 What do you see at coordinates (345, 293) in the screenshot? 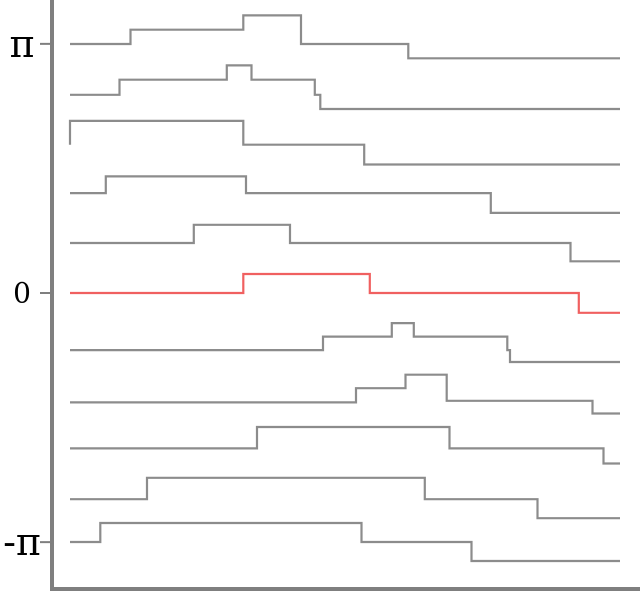
I see `highlighted-series-line` at bounding box center [345, 293].